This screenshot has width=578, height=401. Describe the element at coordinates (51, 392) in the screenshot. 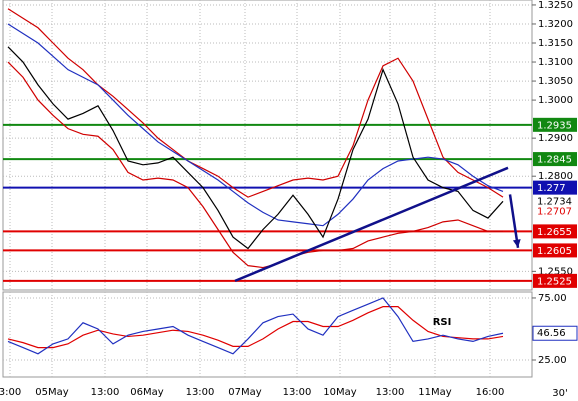

I see `x-tick-label: 05May` at that location.